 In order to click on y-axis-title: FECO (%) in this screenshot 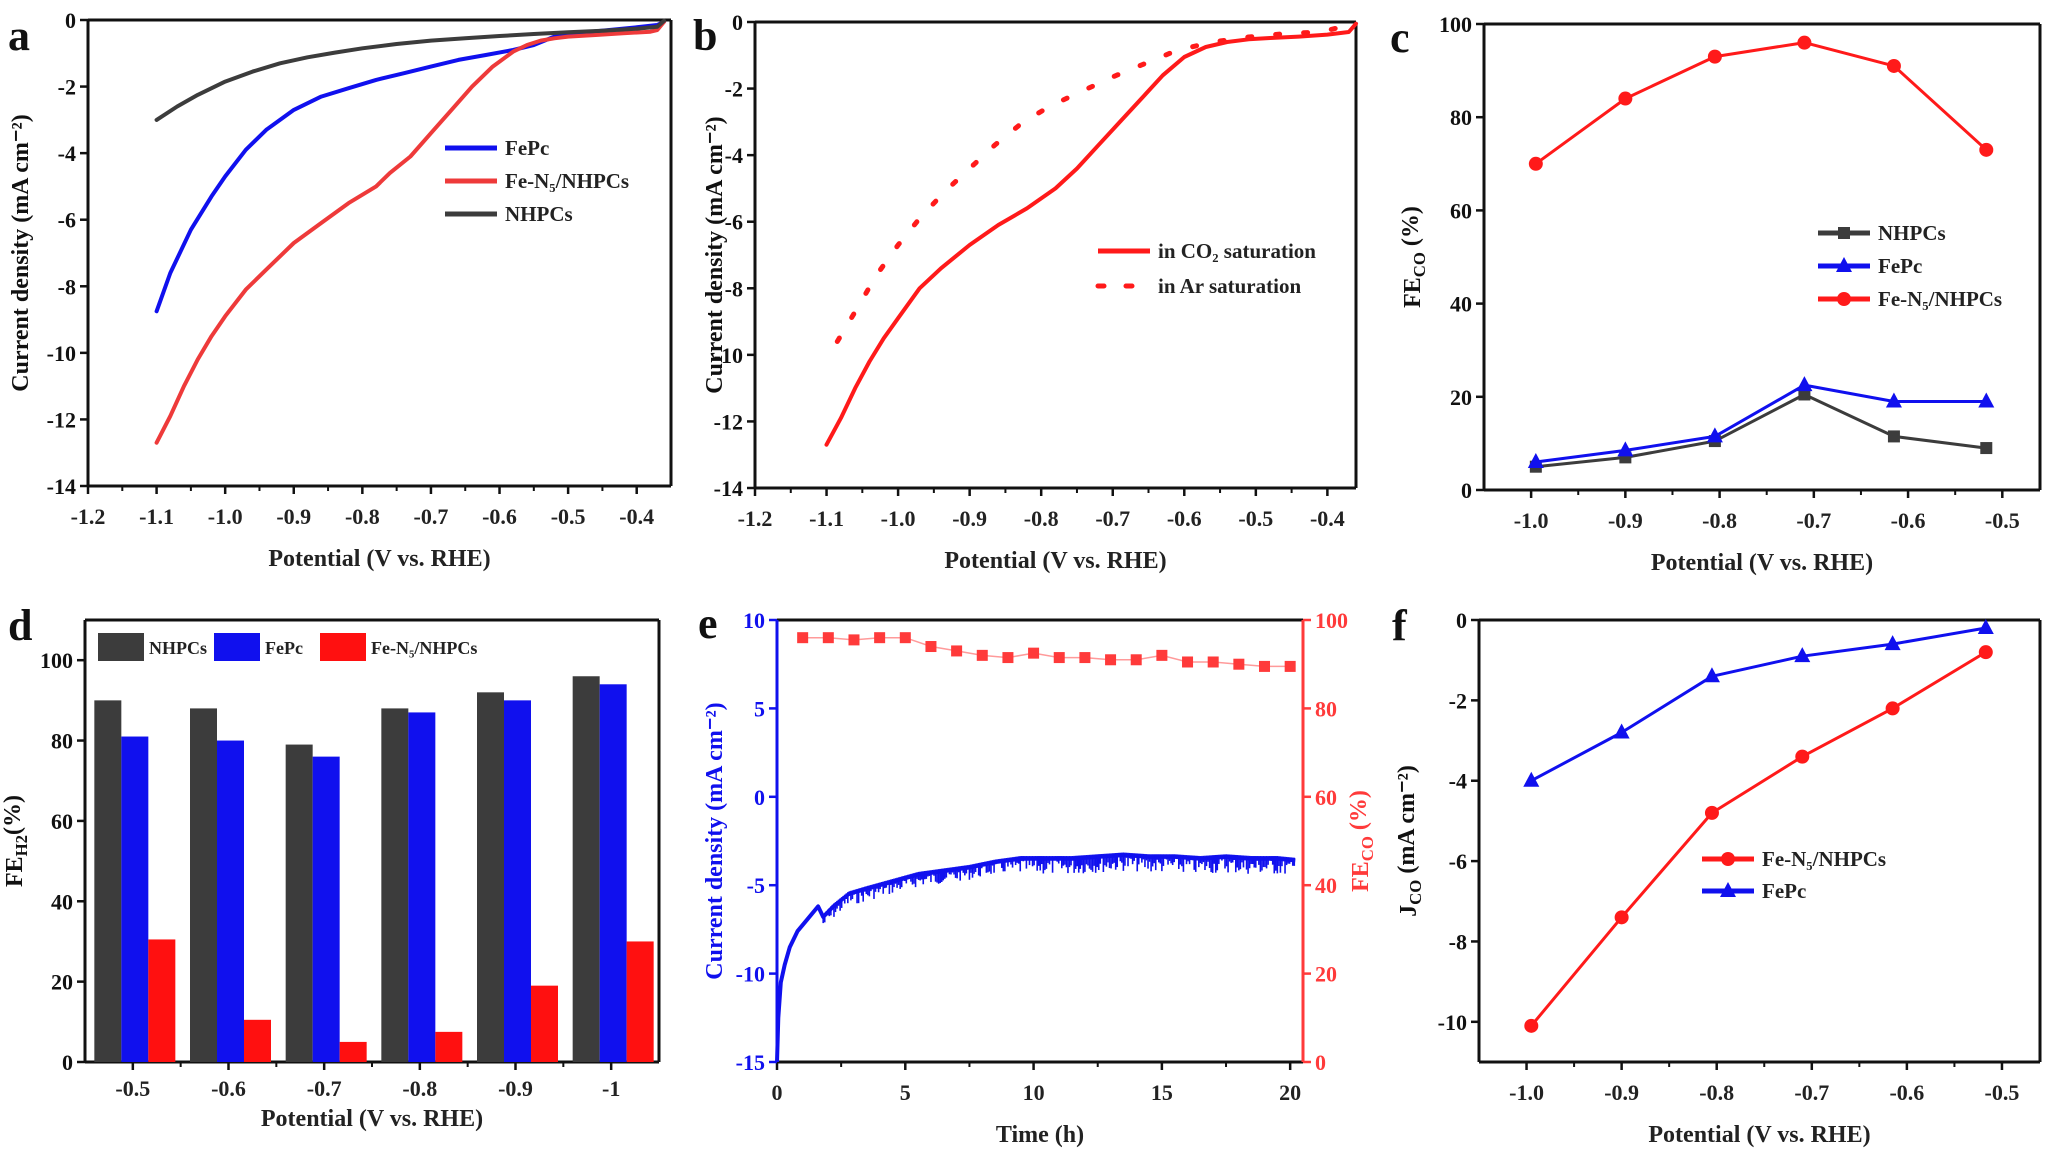, I will do `click(1413, 257)`.